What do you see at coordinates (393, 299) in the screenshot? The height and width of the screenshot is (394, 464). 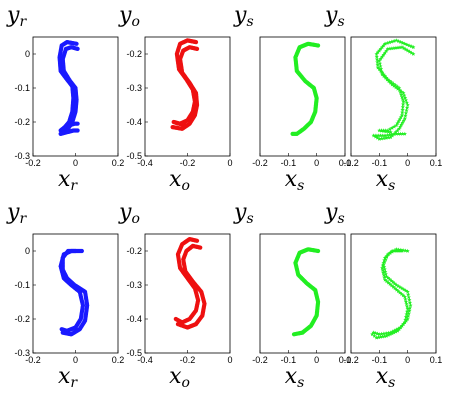 I see `subplot-r2c4: -0.2 -0.1 0 0.1` at bounding box center [393, 299].